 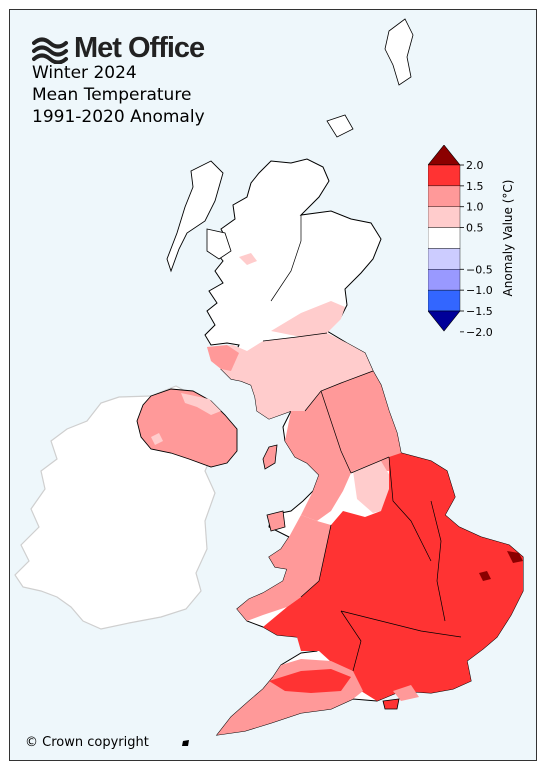 I want to click on isle-of-man, so click(x=270, y=457).